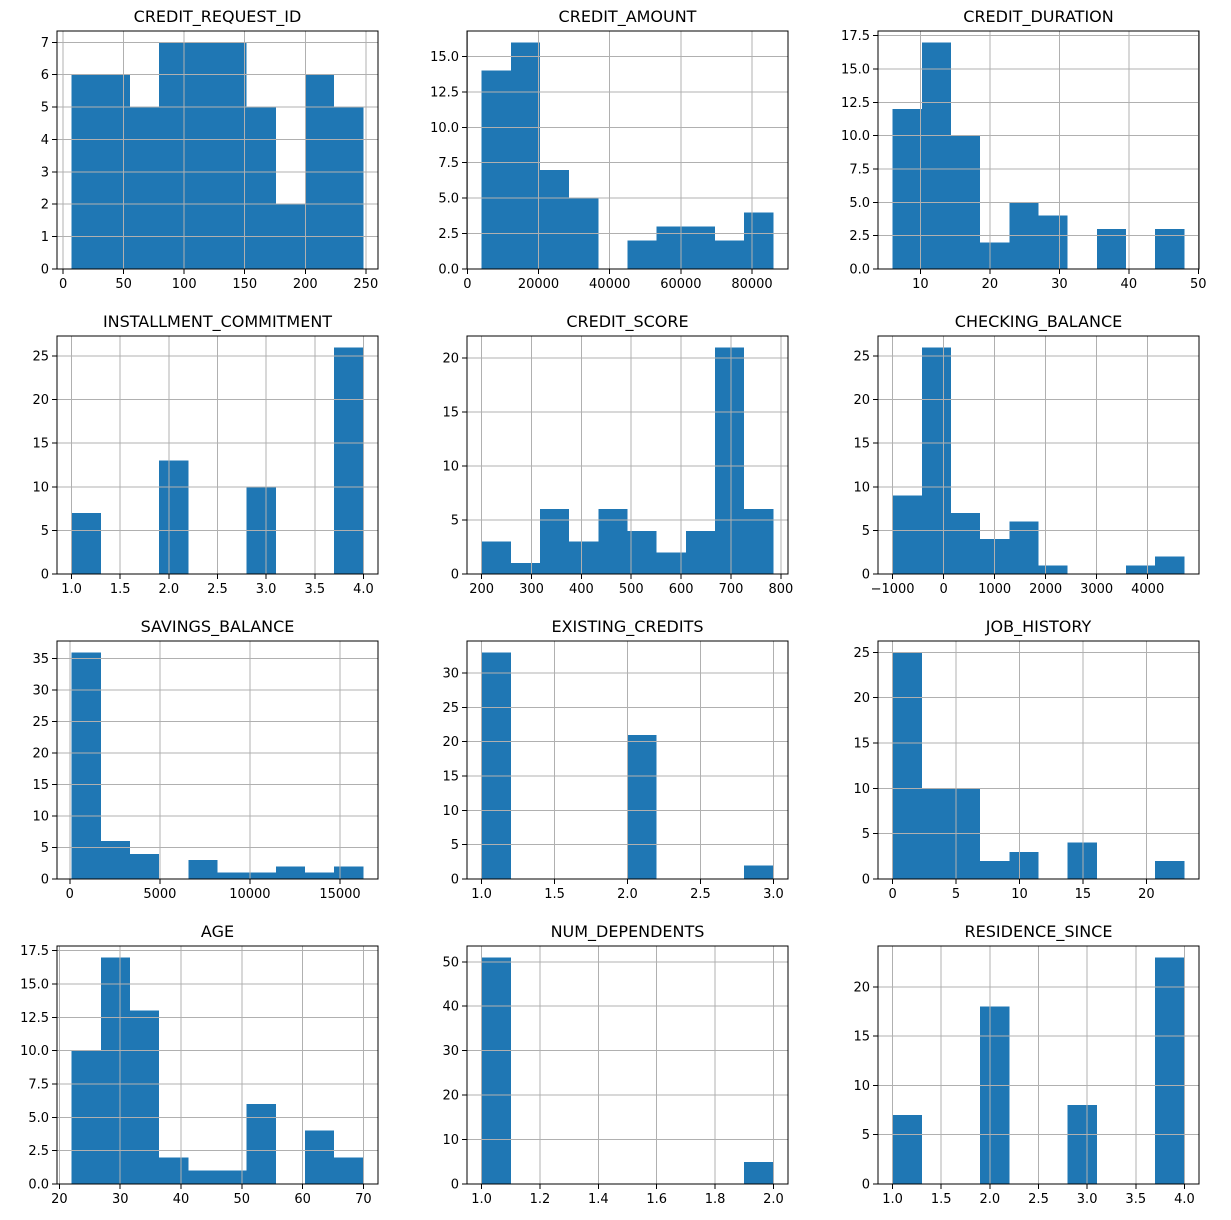  Describe the element at coordinates (920, 284) in the screenshot. I see `x-tick-label: 10` at that location.